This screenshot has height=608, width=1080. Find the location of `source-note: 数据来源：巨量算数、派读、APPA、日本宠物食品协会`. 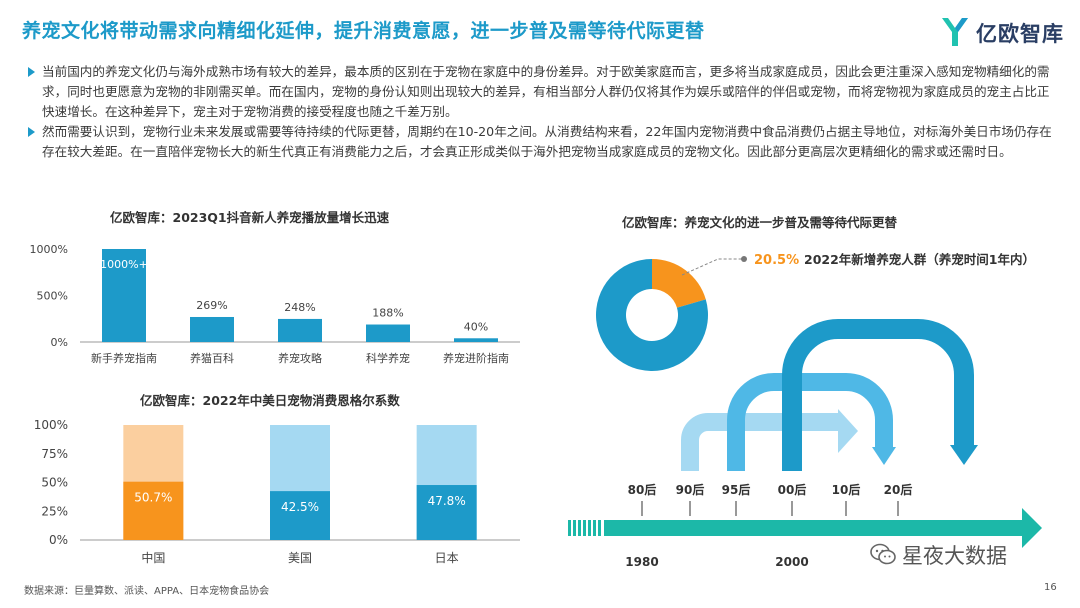

source-note: 数据来源：巨量算数、派读、APPA、日本宠物食品协会 is located at coordinates (147, 591).